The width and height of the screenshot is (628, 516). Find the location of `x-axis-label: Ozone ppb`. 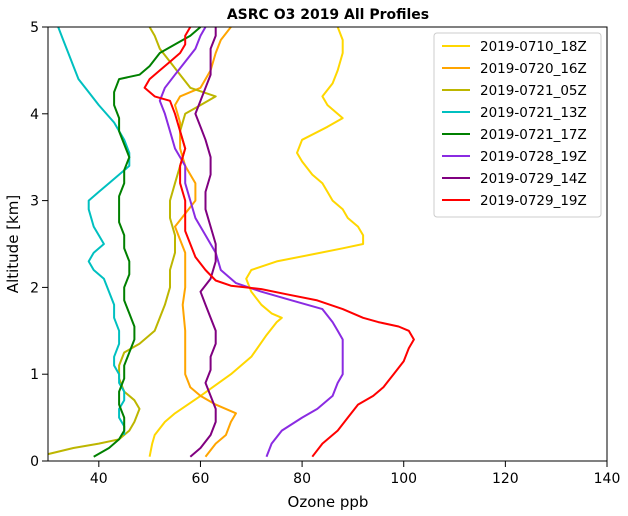

x-axis-label: Ozone ppb is located at coordinates (328, 502).